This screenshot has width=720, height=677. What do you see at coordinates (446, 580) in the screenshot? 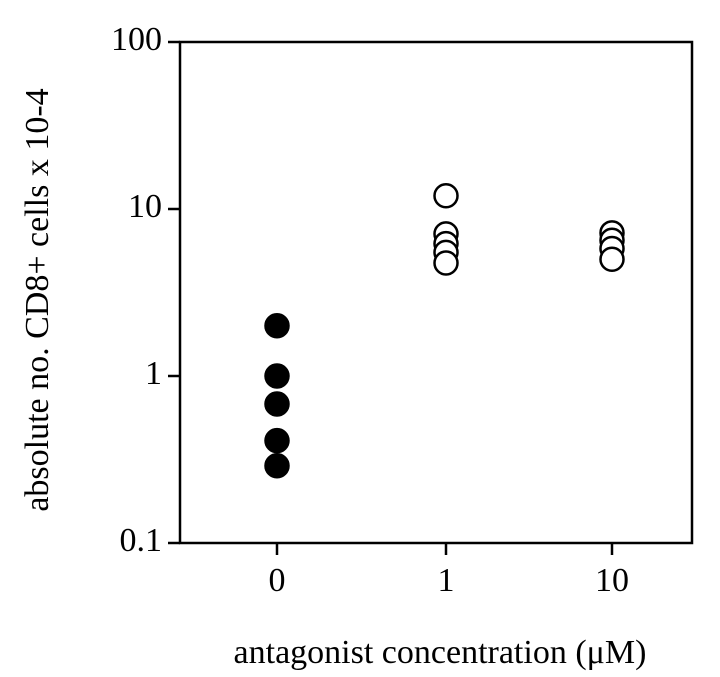
I see `x-tick-label: 1` at bounding box center [446, 580].